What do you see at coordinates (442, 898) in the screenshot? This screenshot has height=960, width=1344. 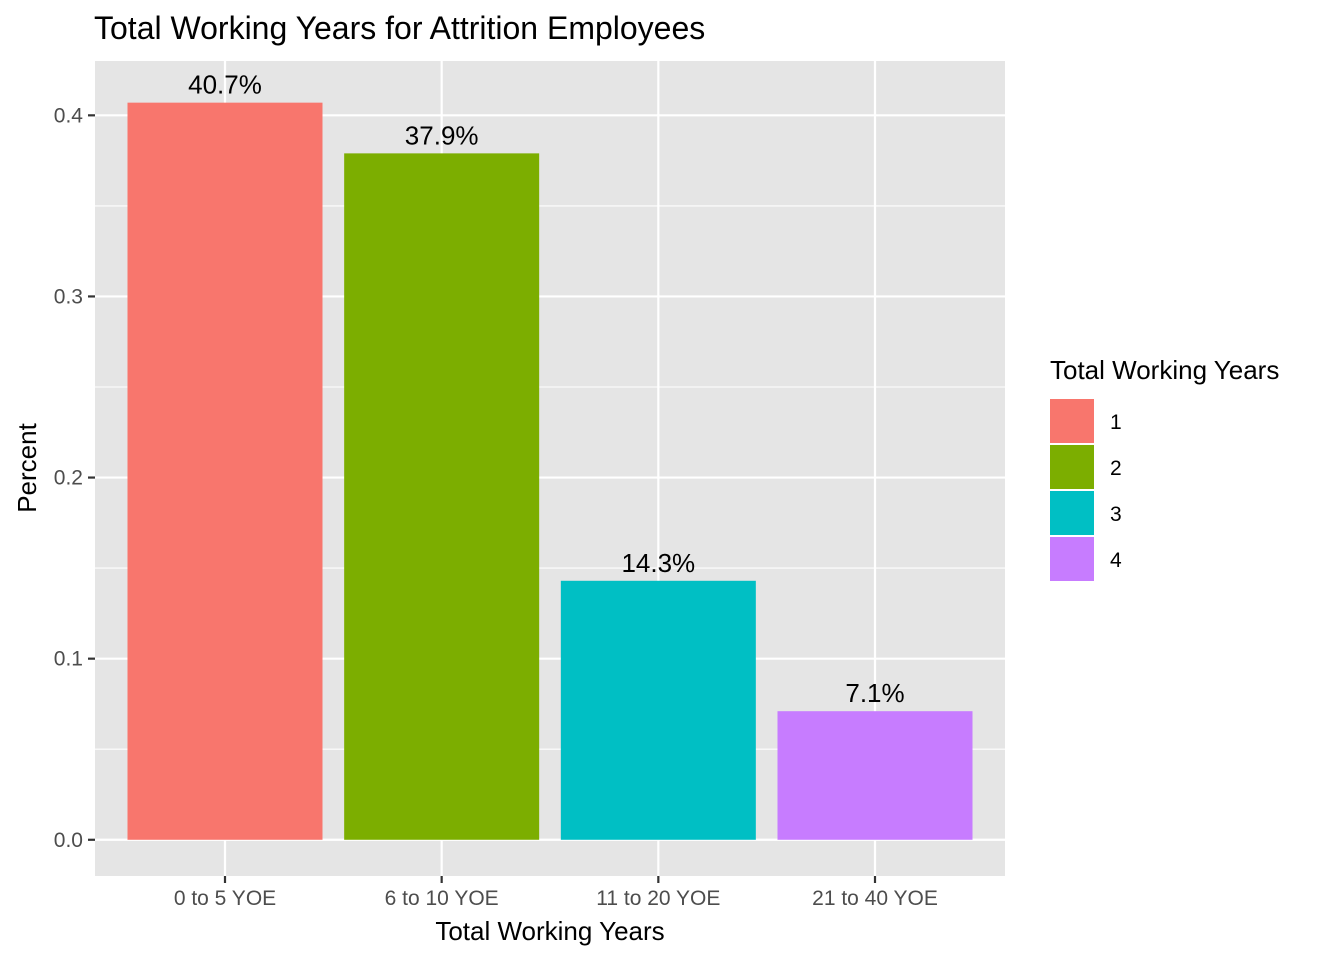 I see `x-tick-label: 6 to 10 YOE` at bounding box center [442, 898].